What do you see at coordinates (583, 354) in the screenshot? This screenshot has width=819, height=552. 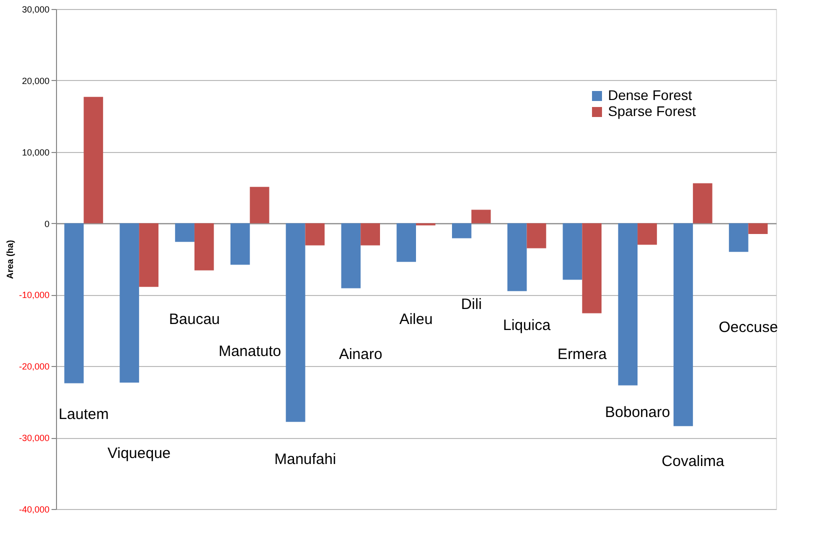 I see `x-tick-label: Ermera` at bounding box center [583, 354].